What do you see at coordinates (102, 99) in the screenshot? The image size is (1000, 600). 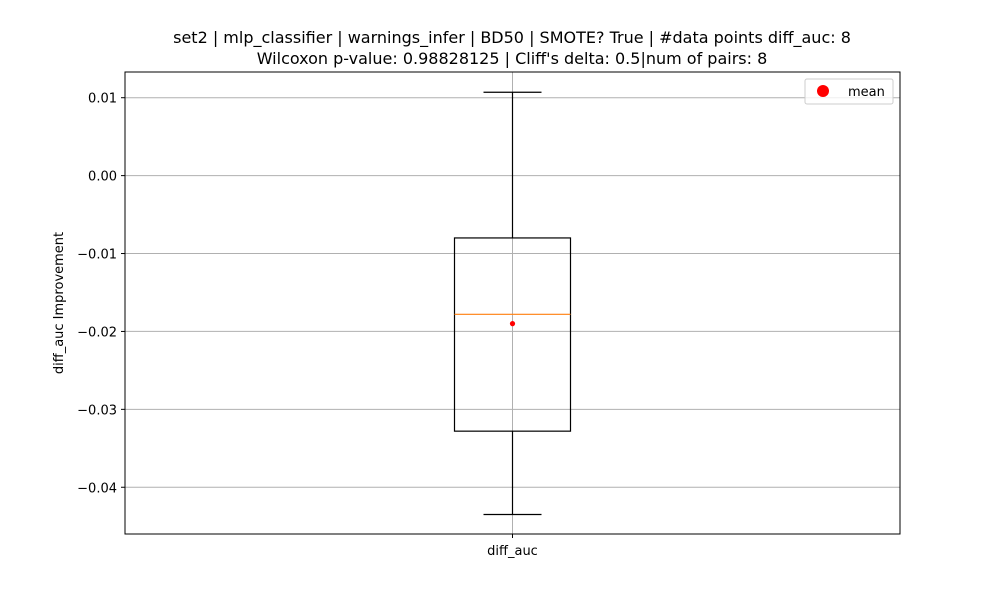 I see `y-tick-label: 0.01` at bounding box center [102, 99].